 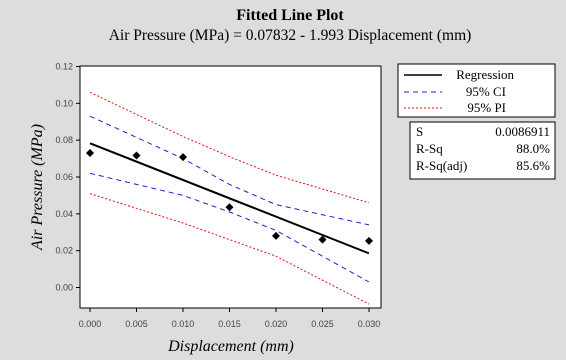 I want to click on x-tick-label: 0.030, so click(x=369, y=324).